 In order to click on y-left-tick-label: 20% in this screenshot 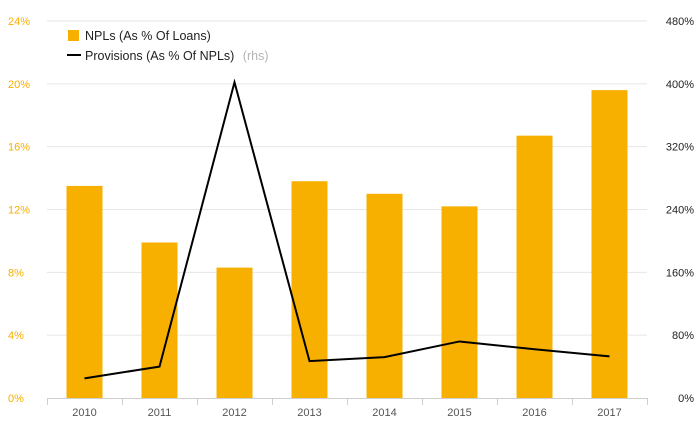, I will do `click(19, 85)`.